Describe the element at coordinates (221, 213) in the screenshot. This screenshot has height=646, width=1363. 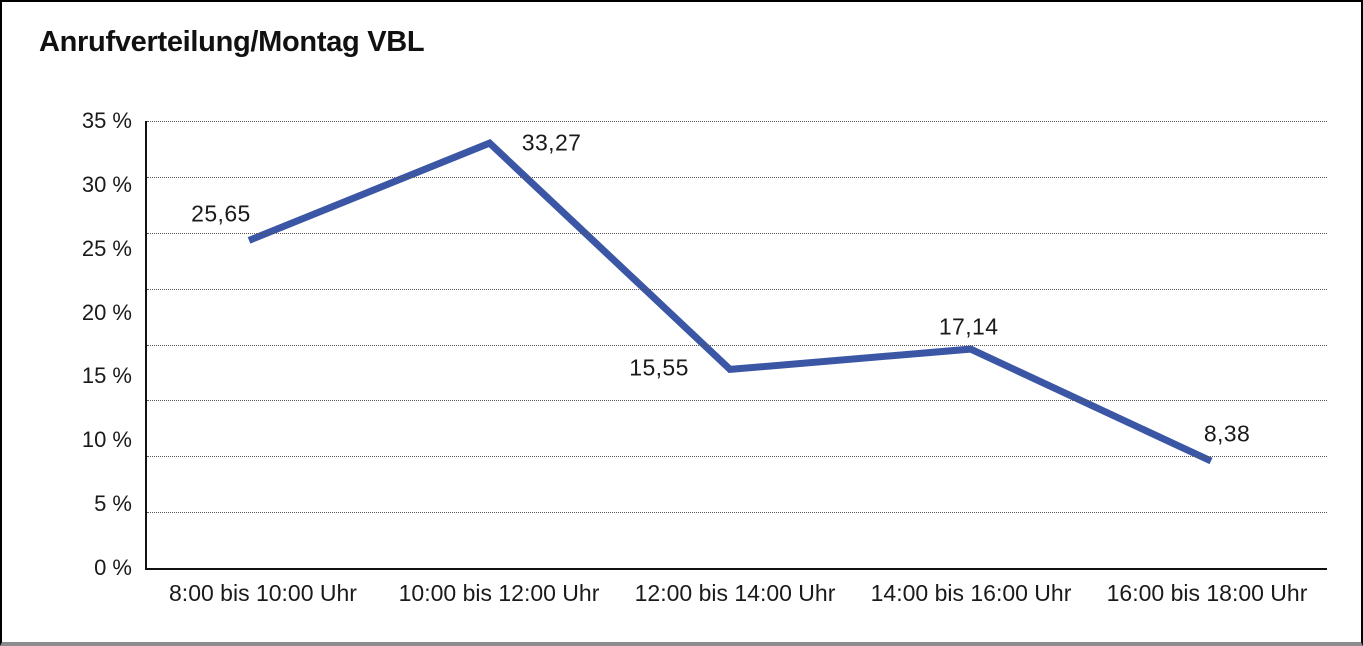
I see `point-value-label: 25,65` at that location.